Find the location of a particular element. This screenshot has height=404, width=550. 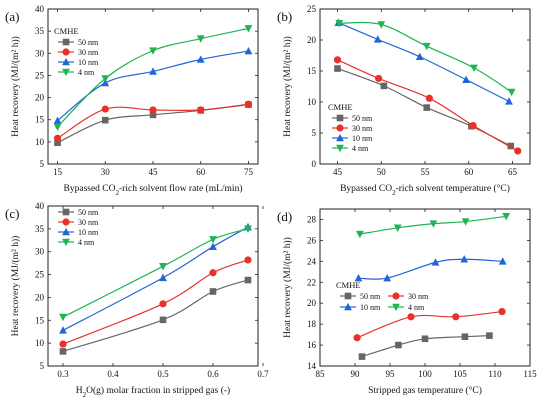

series-30-nm is located at coordinates (155, 302).